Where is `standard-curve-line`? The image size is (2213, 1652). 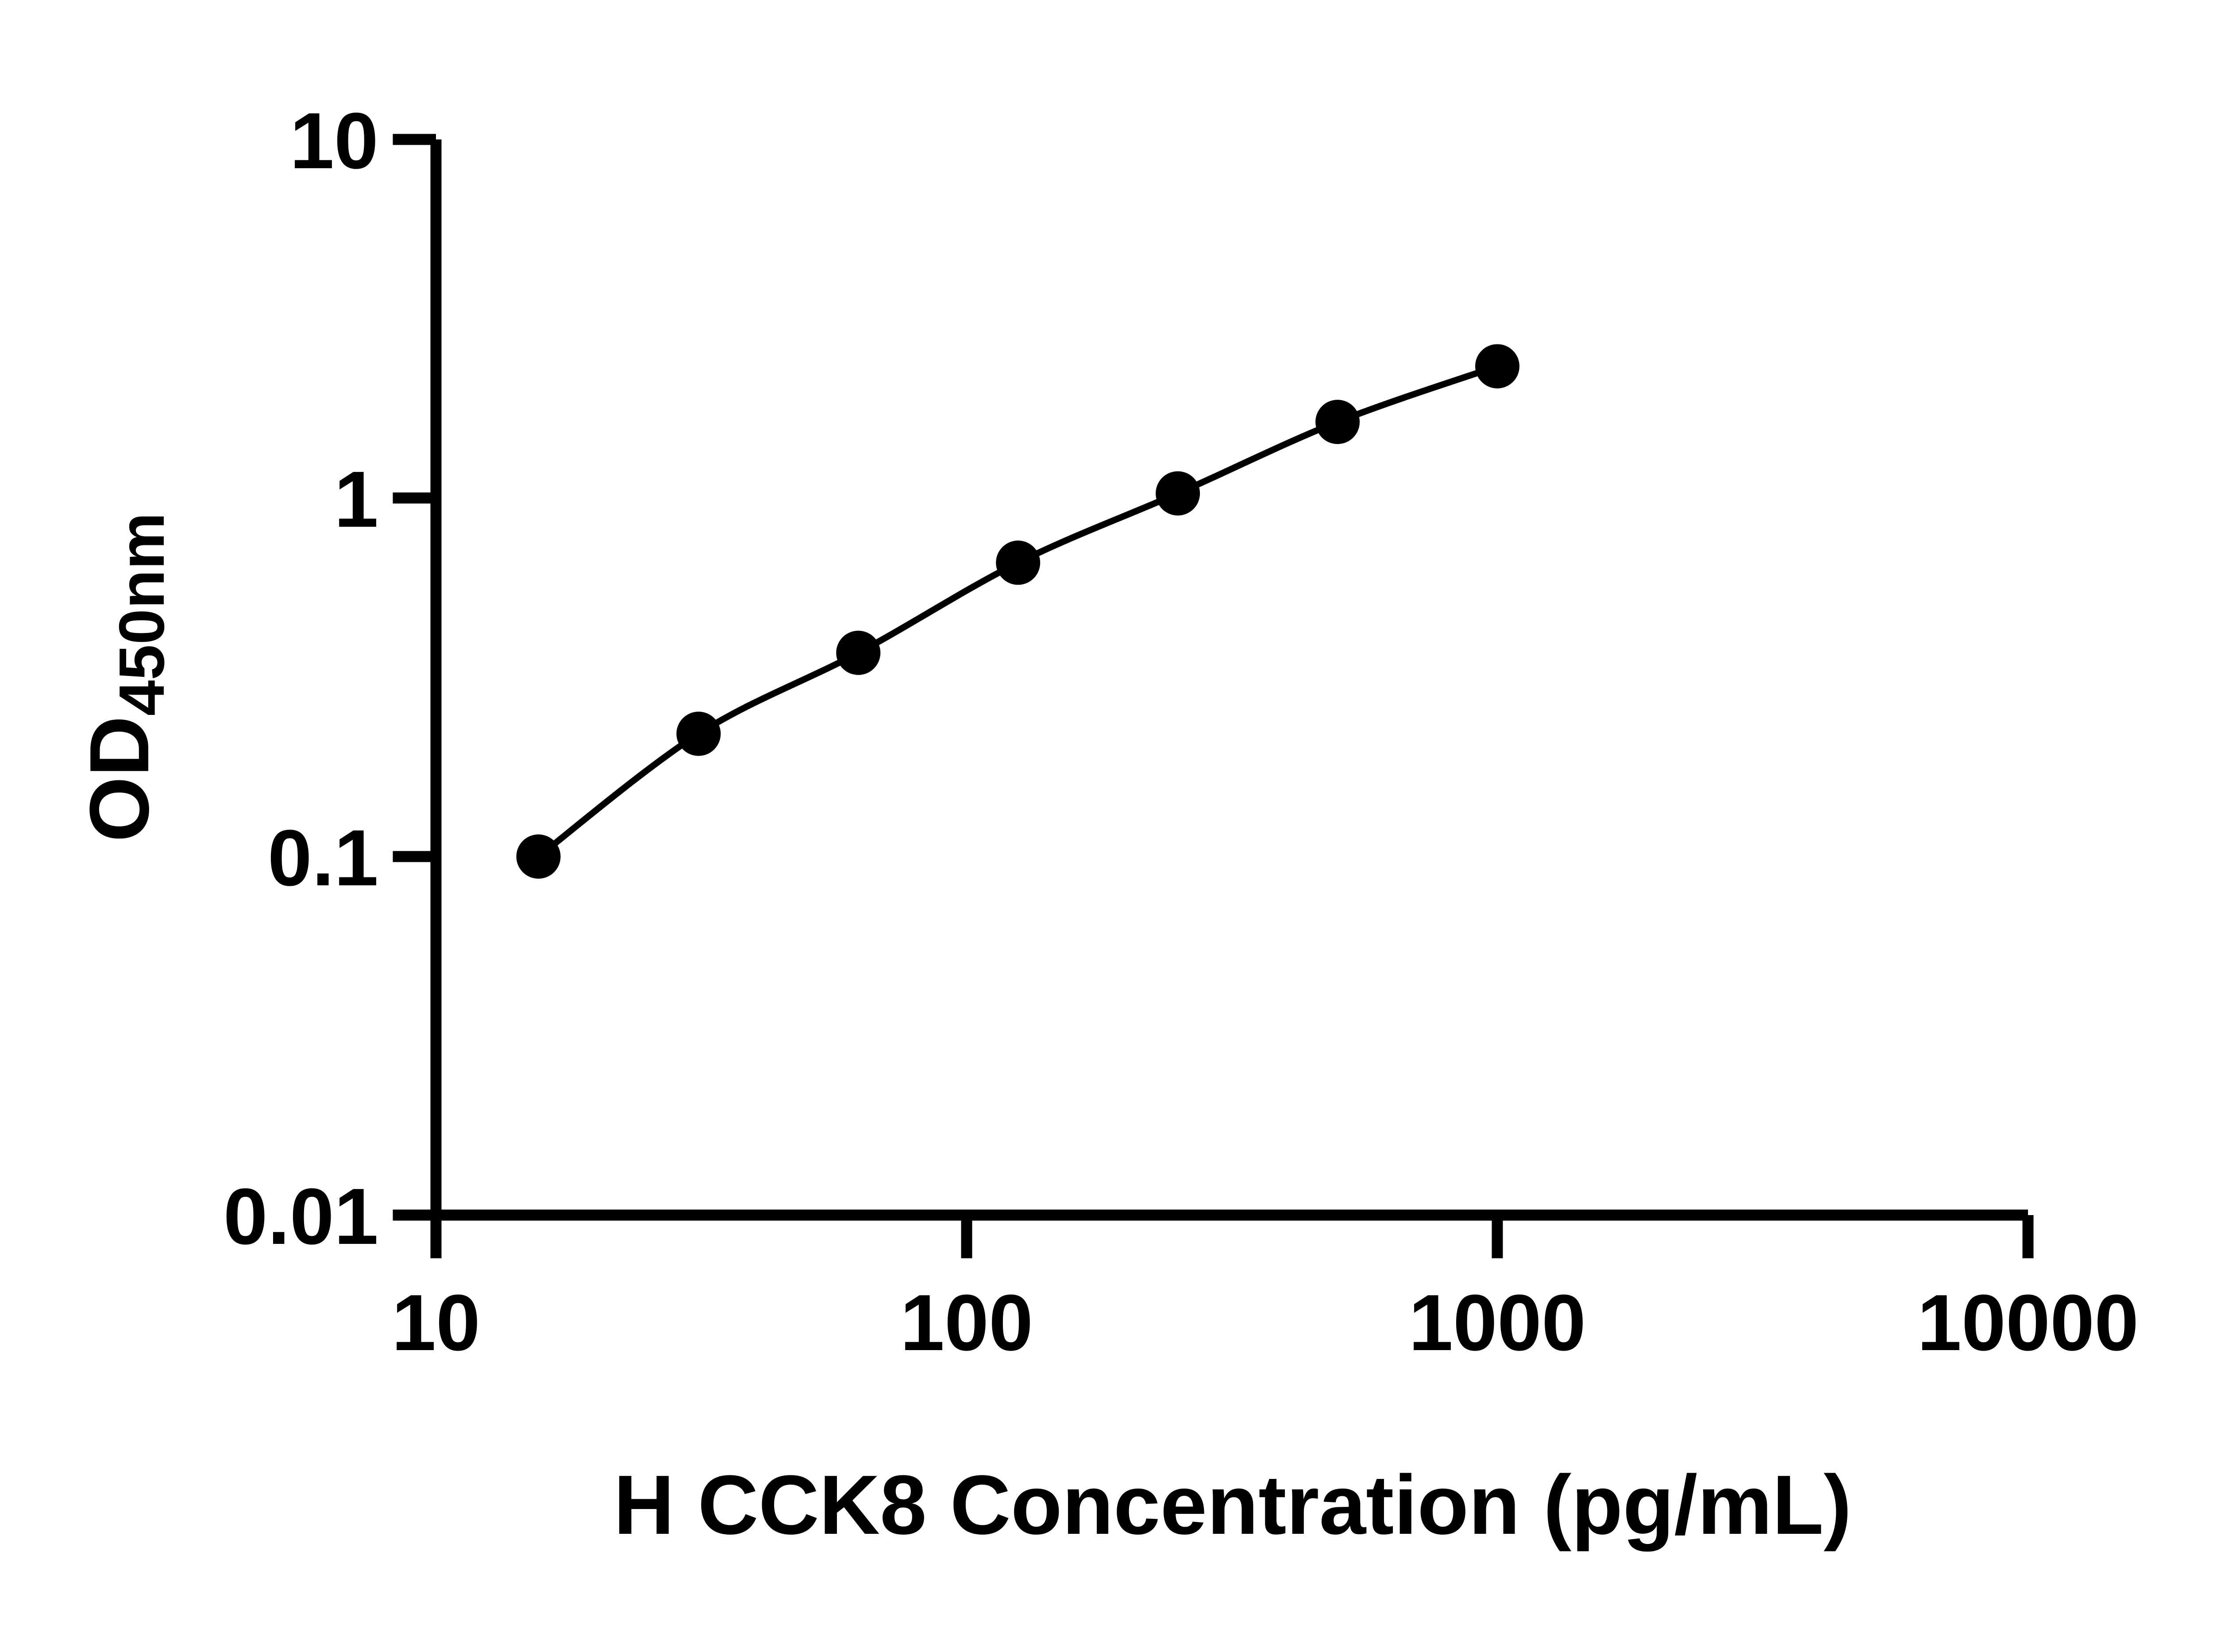
standard-curve-line is located at coordinates (1018, 611).